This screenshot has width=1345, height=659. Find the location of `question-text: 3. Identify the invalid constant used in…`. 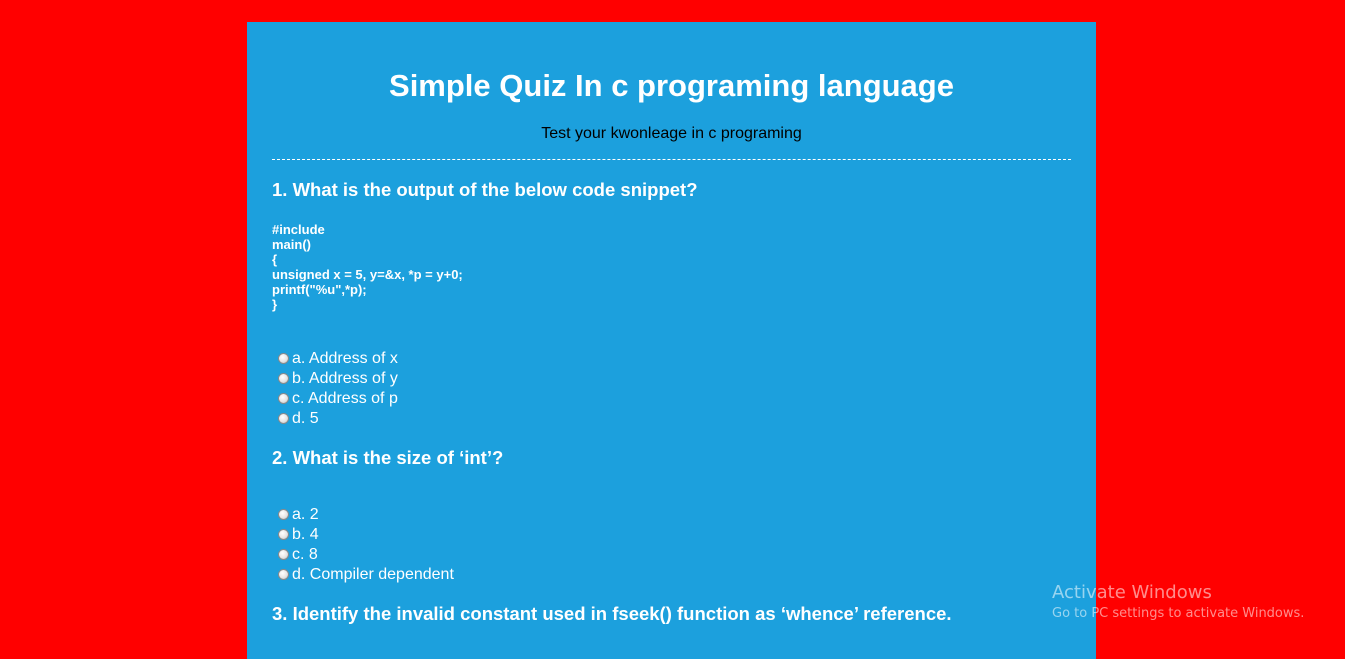

question-text: 3. Identify the invalid constant used in… is located at coordinates (612, 613).